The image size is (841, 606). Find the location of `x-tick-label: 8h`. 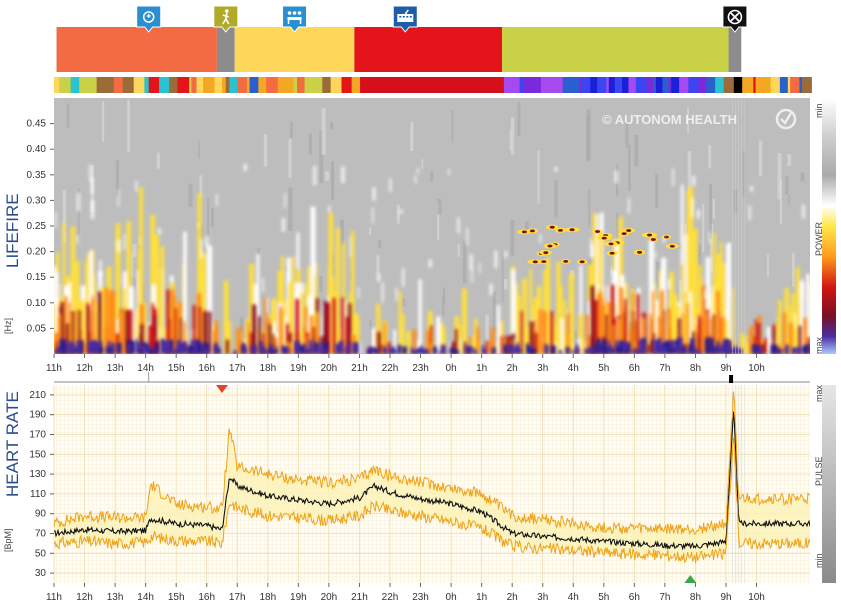

x-tick-label: 8h is located at coordinates (695, 368).